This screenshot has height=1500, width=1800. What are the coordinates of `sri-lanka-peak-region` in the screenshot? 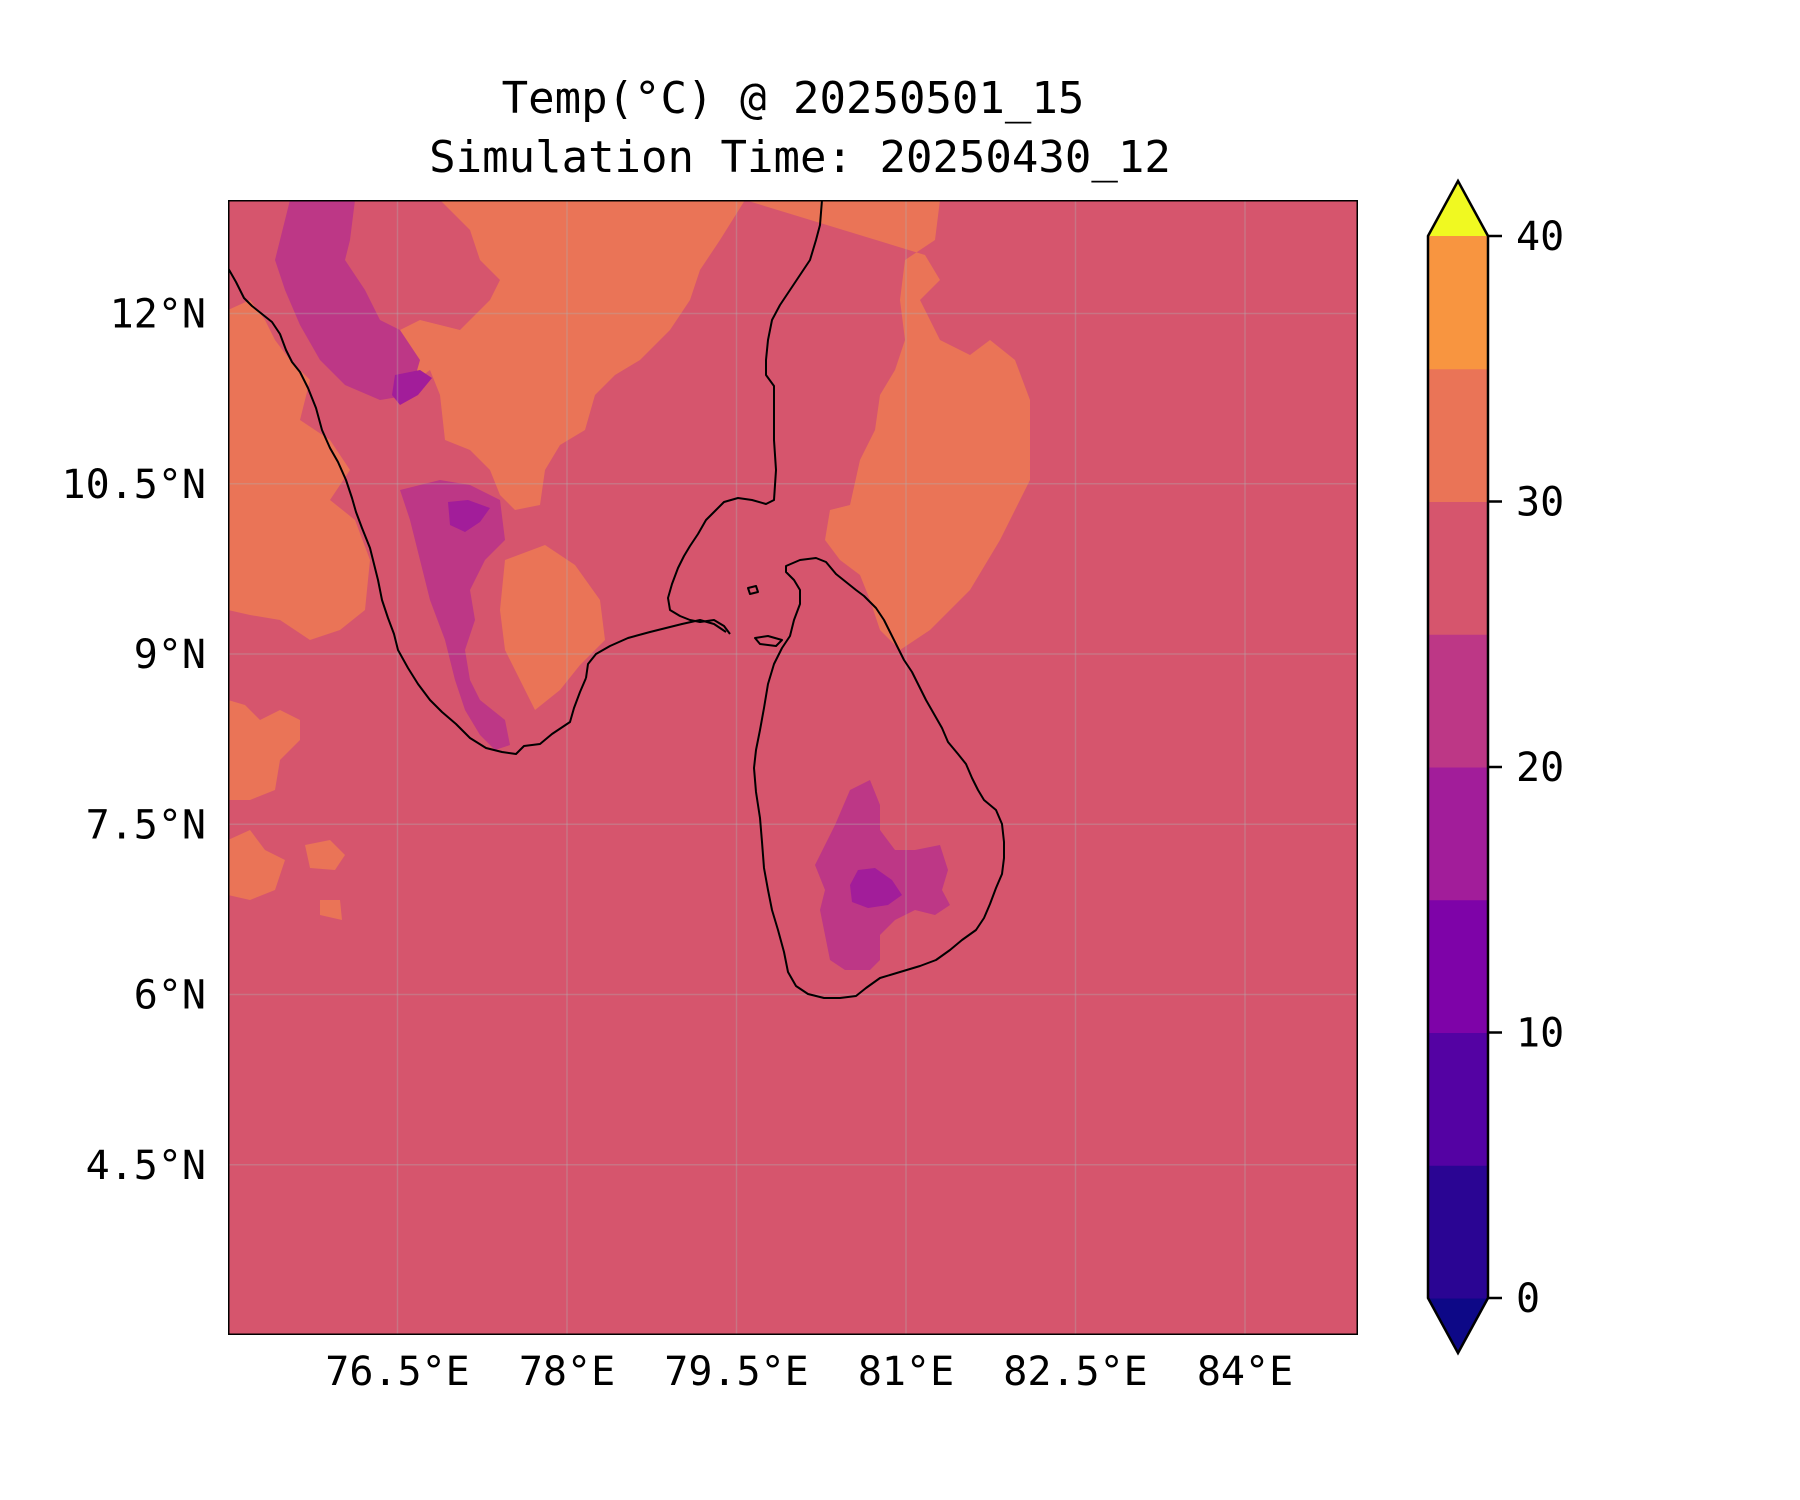 It's located at (876, 888).